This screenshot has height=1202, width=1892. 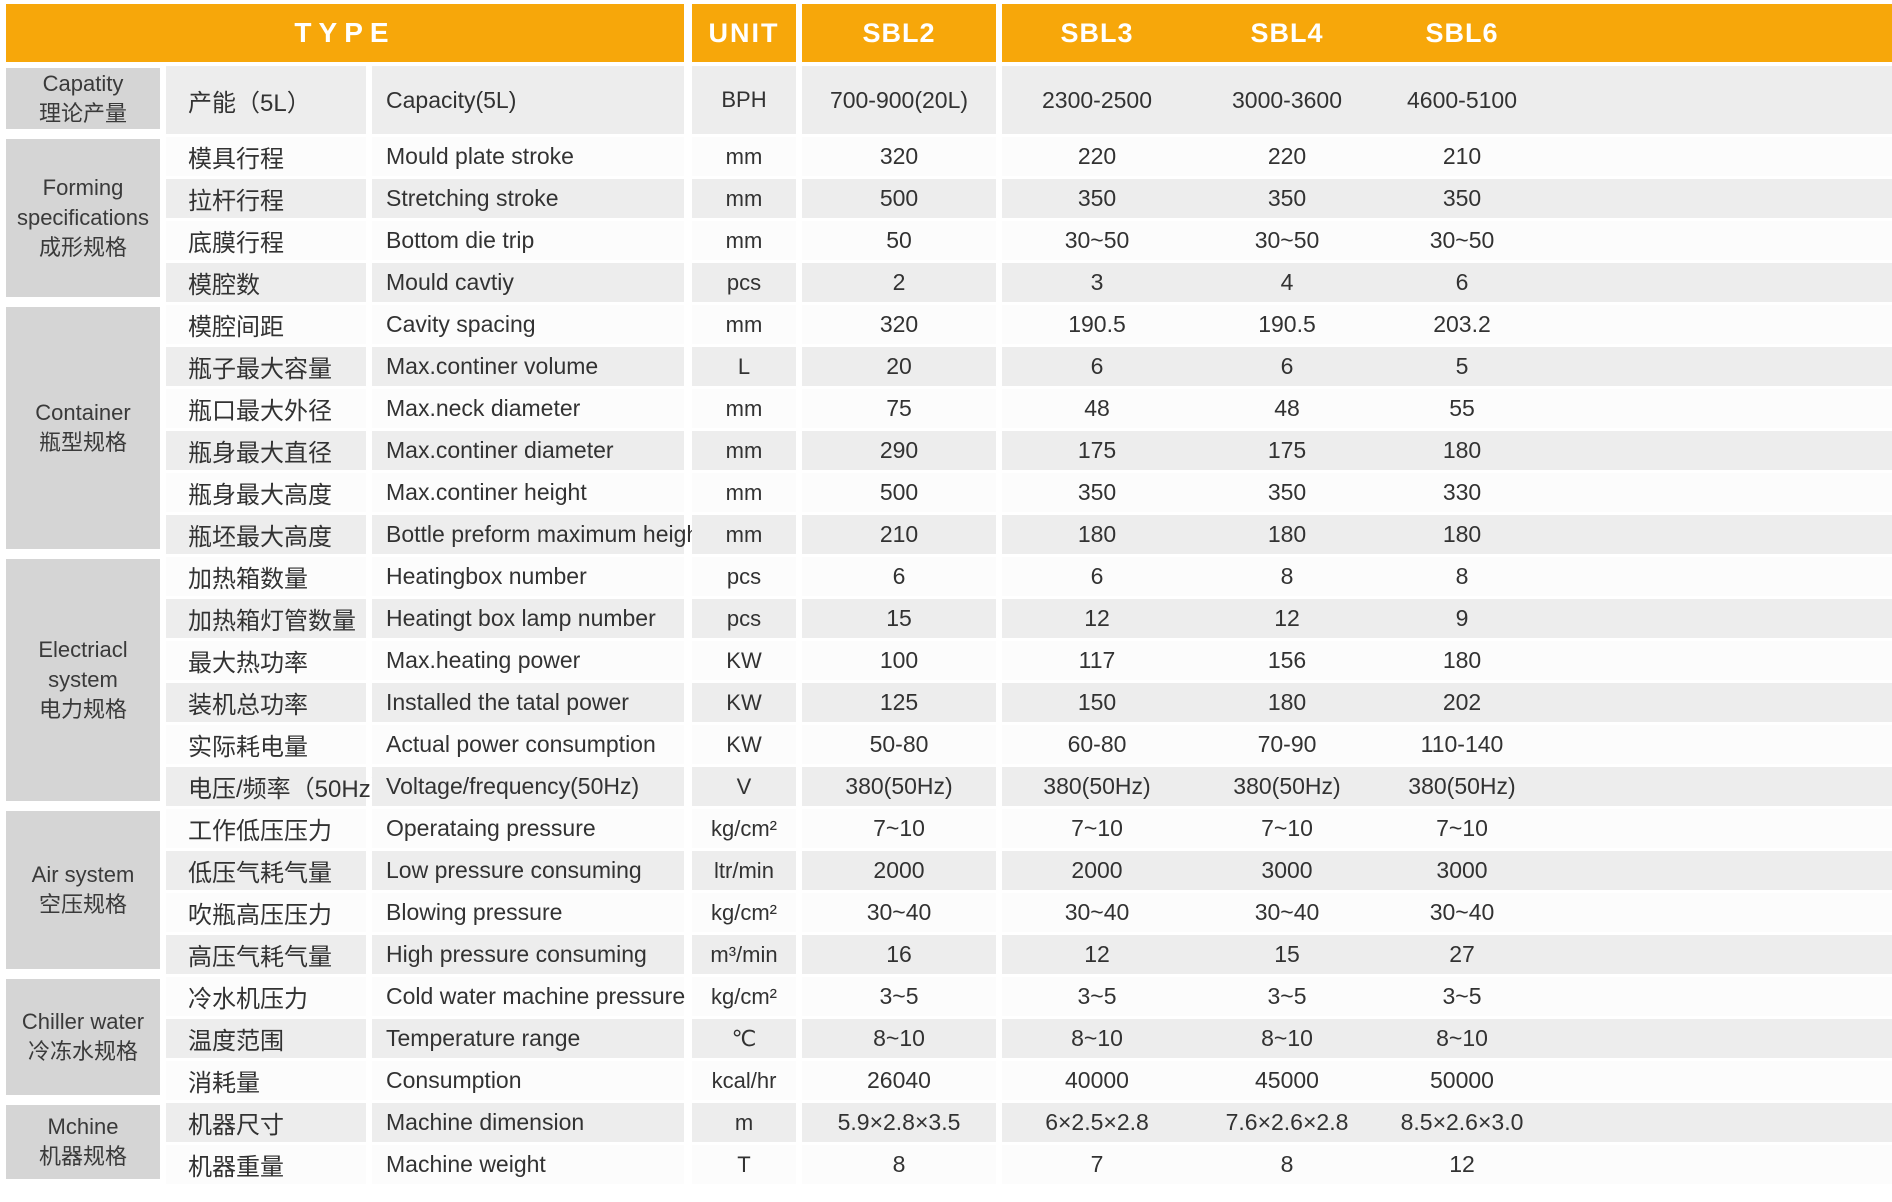 What do you see at coordinates (83, 1126) in the screenshot?
I see `group-label-en: Mchine` at bounding box center [83, 1126].